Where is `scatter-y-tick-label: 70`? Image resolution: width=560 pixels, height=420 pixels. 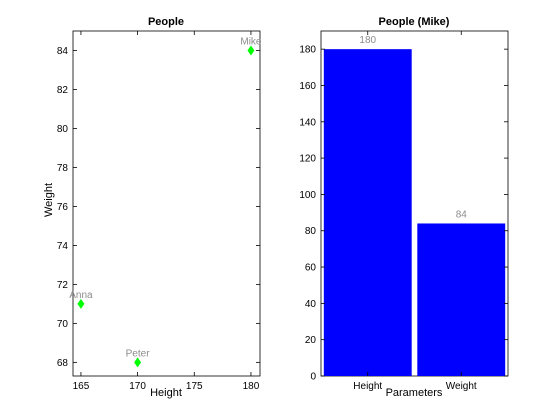 scatter-y-tick-label: 70 is located at coordinates (63, 324).